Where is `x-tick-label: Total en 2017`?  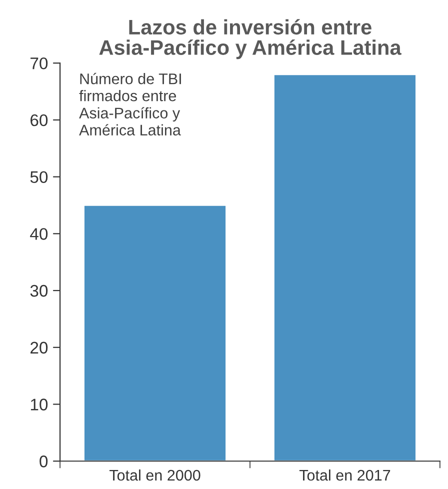 x-tick-label: Total en 2017 is located at coordinates (344, 475).